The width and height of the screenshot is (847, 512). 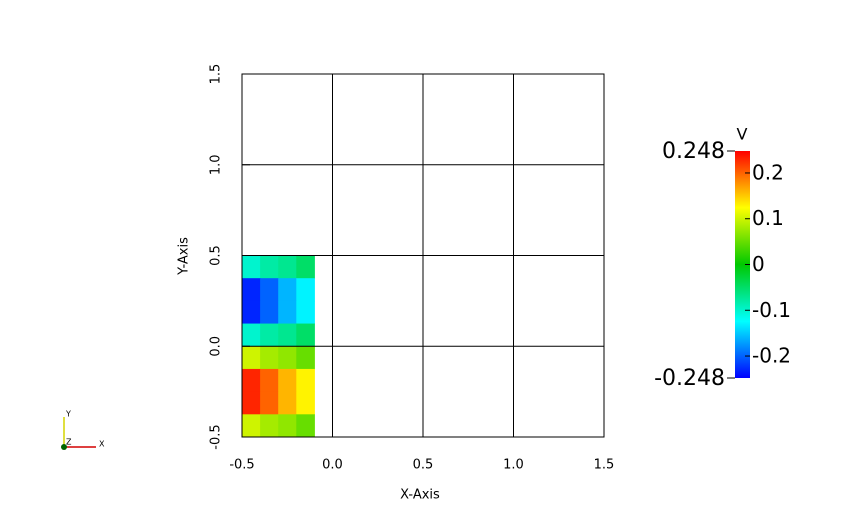 I want to click on x-tick-label: 0.5, so click(x=423, y=465).